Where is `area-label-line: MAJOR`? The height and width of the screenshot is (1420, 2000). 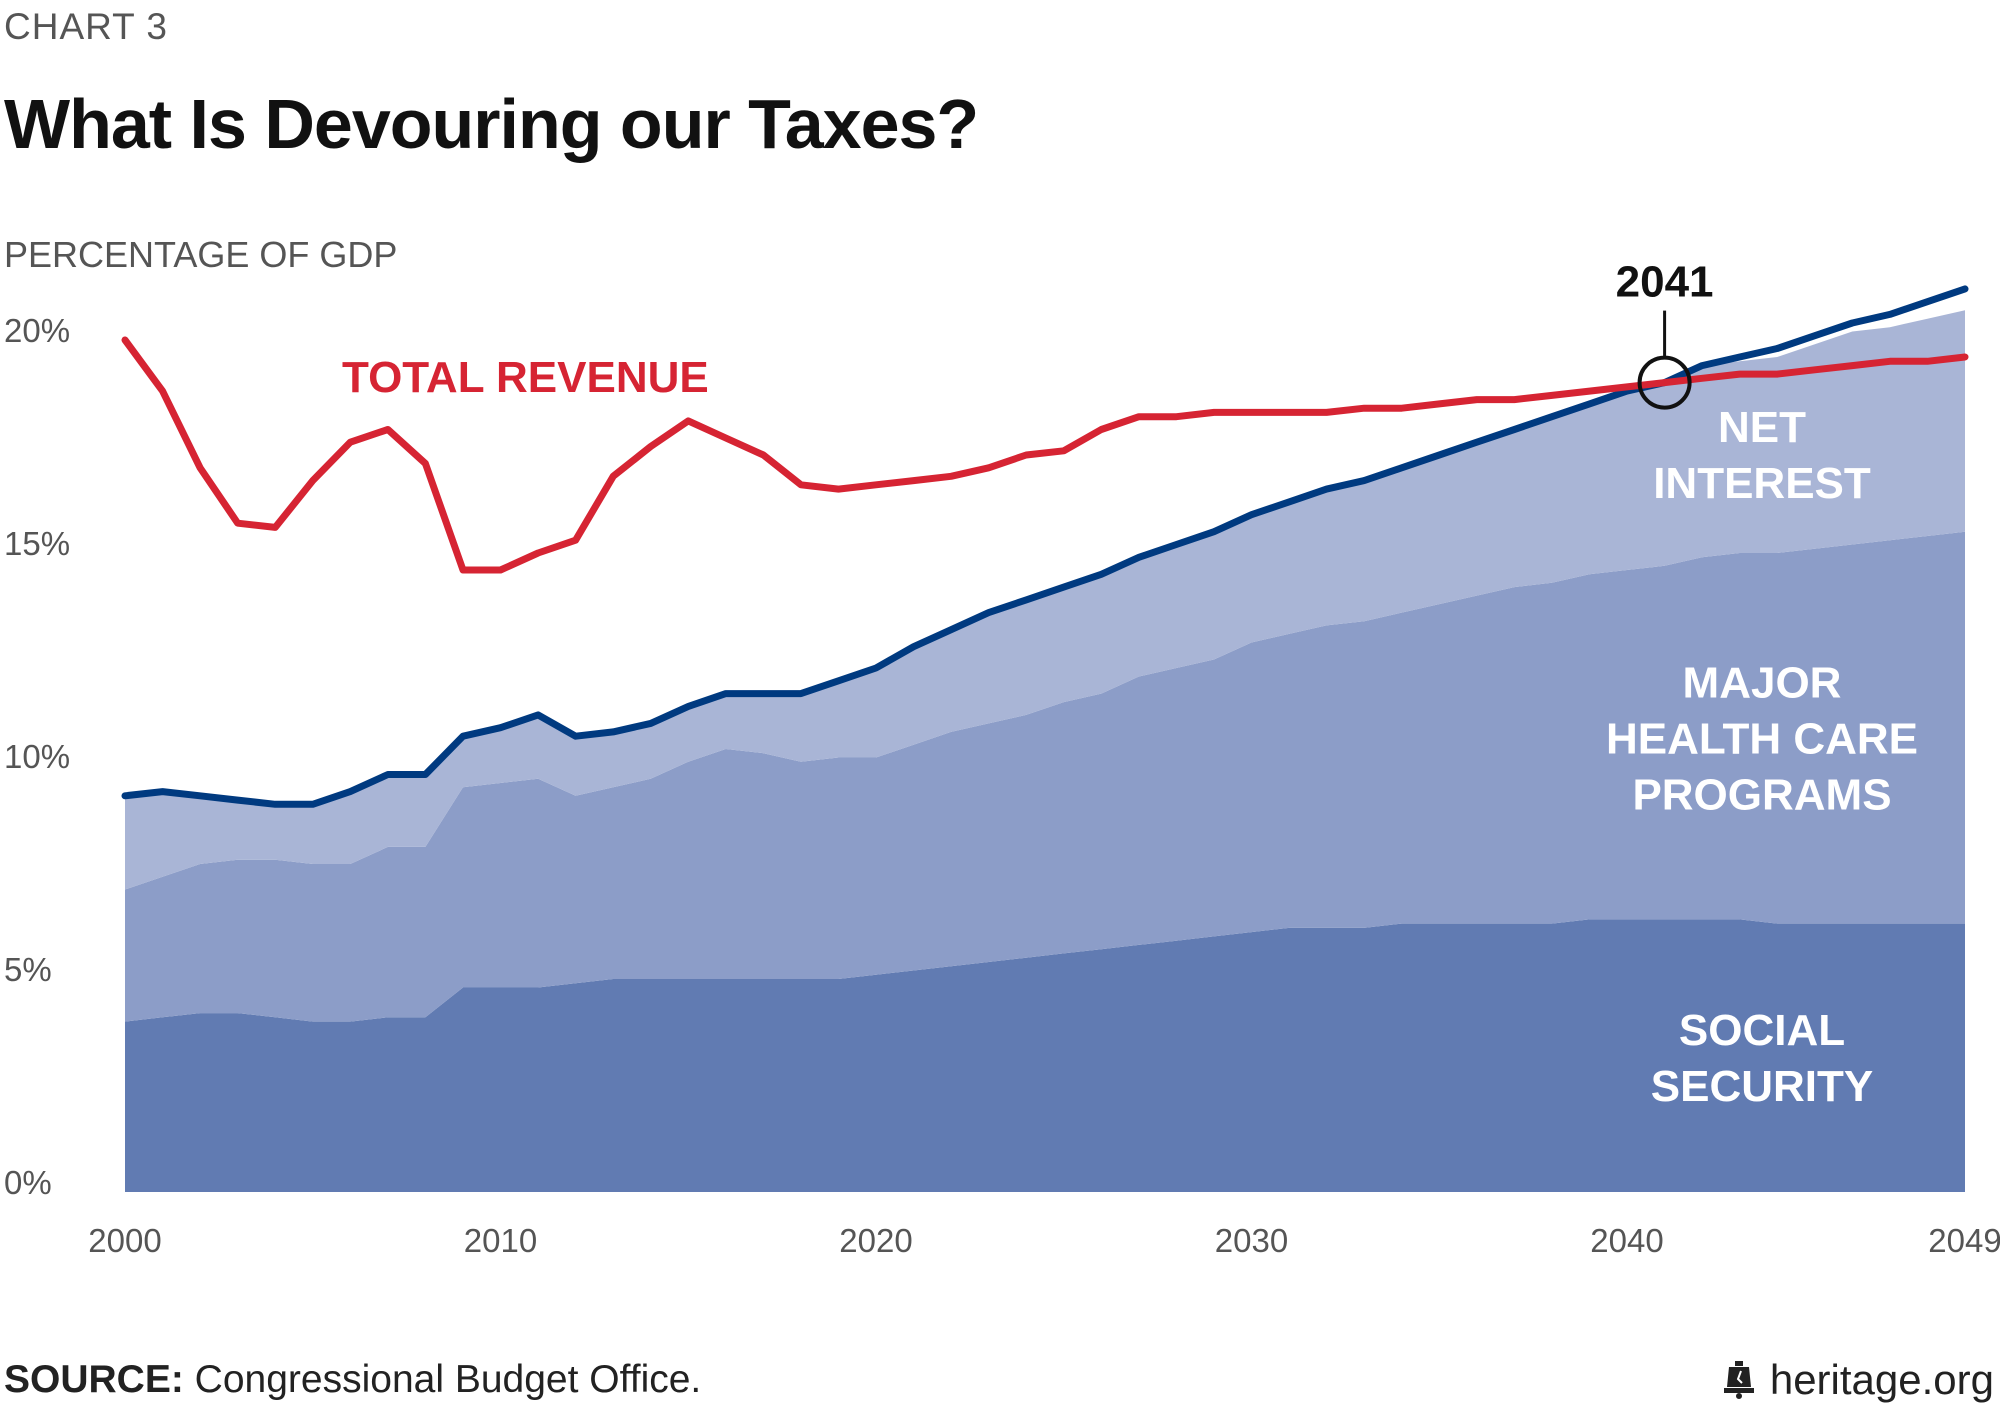 area-label-line: MAJOR is located at coordinates (1762, 682).